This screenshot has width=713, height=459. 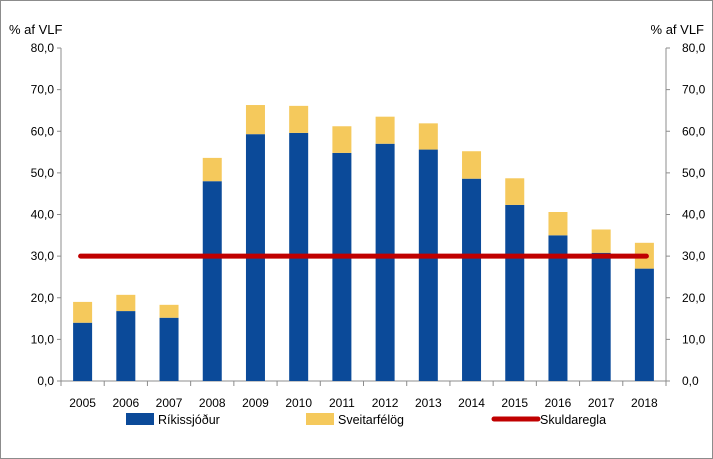 I want to click on y-tick-label-left: 80,0, so click(x=43, y=48).